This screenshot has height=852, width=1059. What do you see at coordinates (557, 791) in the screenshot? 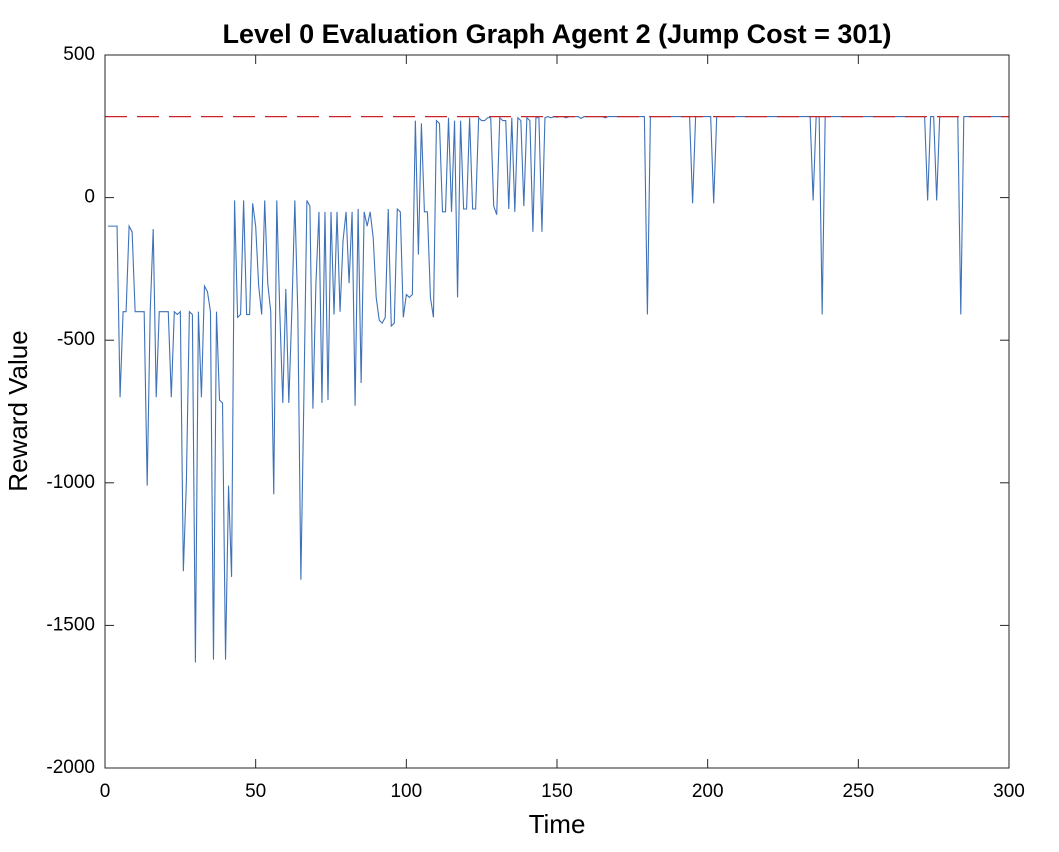
I see `x-tick-label: 150` at bounding box center [557, 791].